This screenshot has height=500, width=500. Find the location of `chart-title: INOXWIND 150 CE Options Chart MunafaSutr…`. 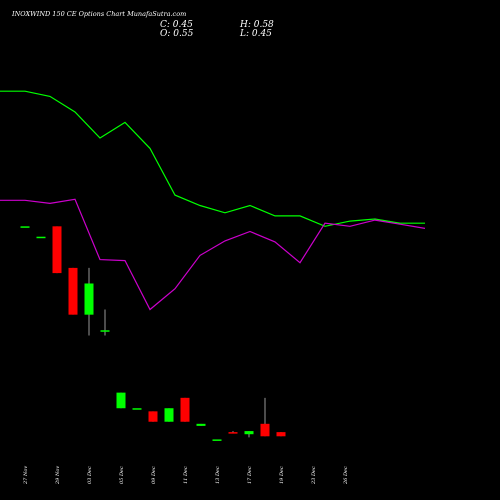

chart-title: INOXWIND 150 CE Options Chart MunafaSutr… is located at coordinates (99, 14).